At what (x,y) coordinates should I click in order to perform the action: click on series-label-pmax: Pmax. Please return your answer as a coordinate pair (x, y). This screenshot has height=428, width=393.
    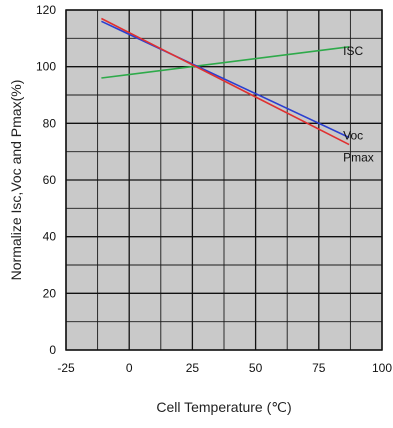
    Looking at the image, I should click on (358, 158).